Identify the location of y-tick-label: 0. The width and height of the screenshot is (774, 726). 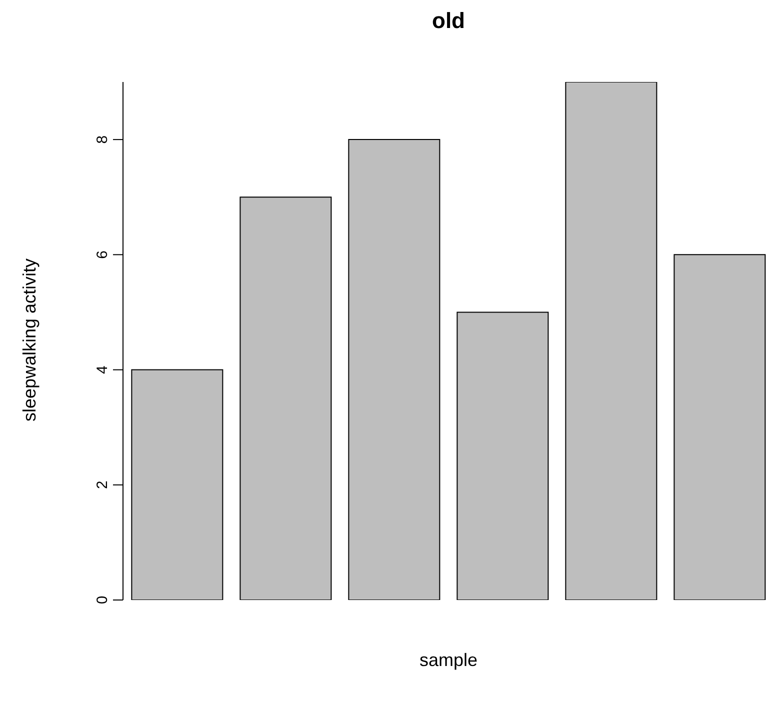
(102, 600).